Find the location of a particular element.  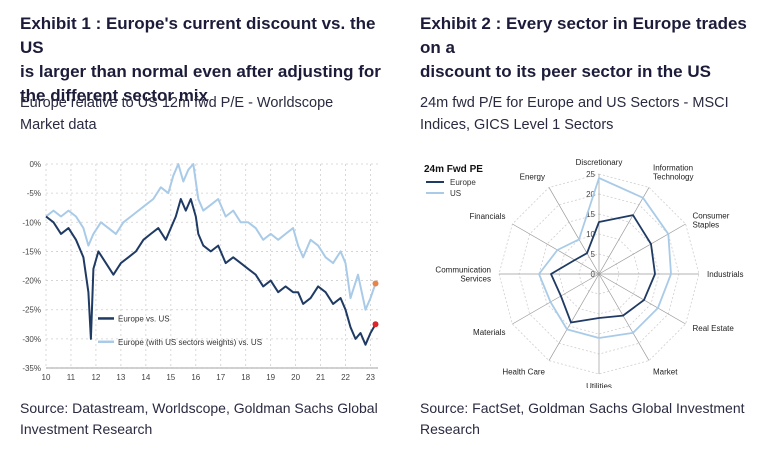

x-tick-label: 14 is located at coordinates (145, 377).